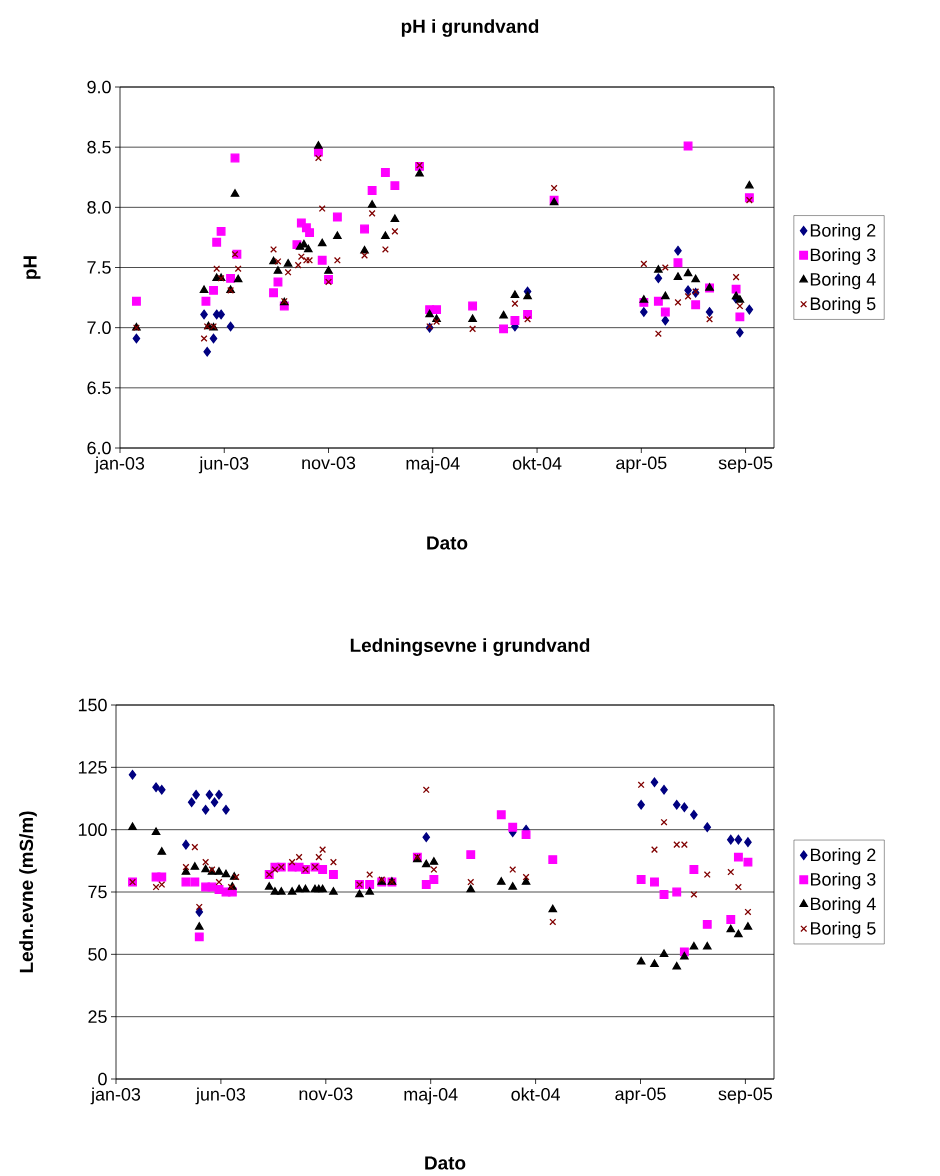 This screenshot has height=1176, width=940. What do you see at coordinates (99, 267) in the screenshot?
I see `y-tick-label: 7.5` at bounding box center [99, 267].